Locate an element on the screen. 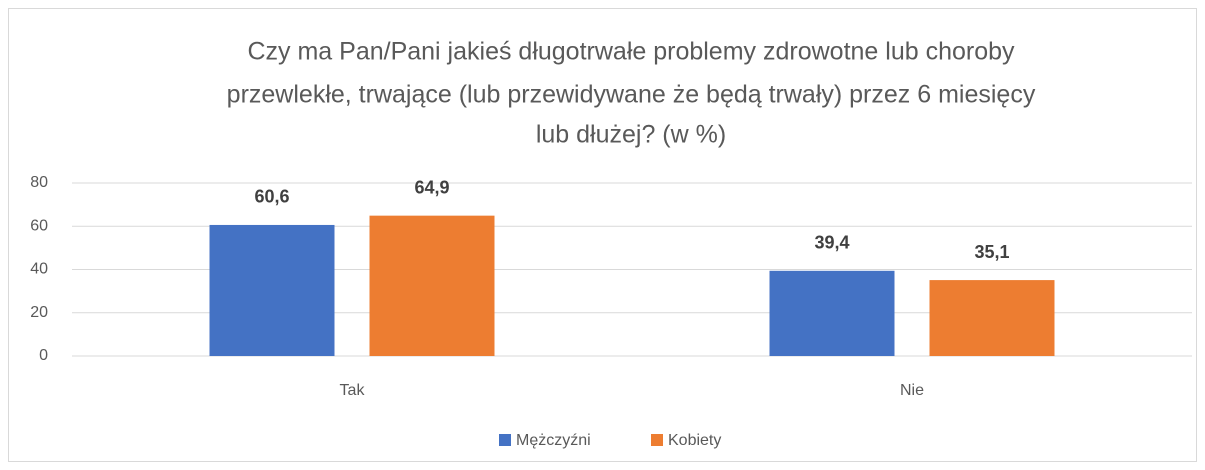 This screenshot has width=1205, height=470. y-tick-label: 40 is located at coordinates (39, 269).